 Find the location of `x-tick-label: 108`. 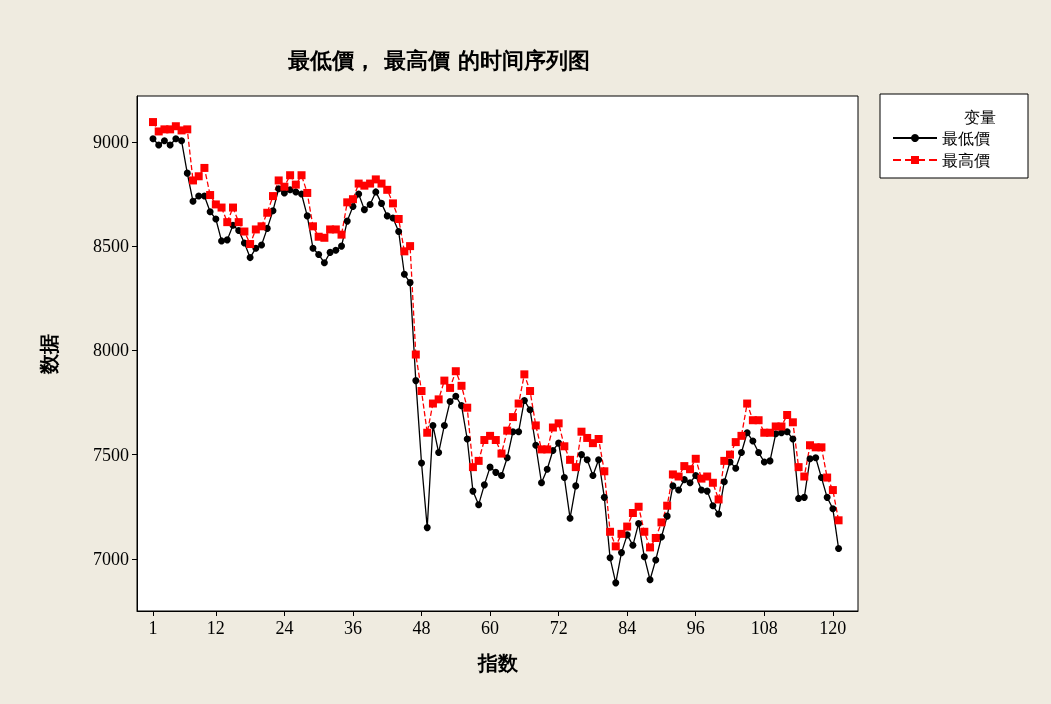

x-tick-label: 108 is located at coordinates (764, 628).